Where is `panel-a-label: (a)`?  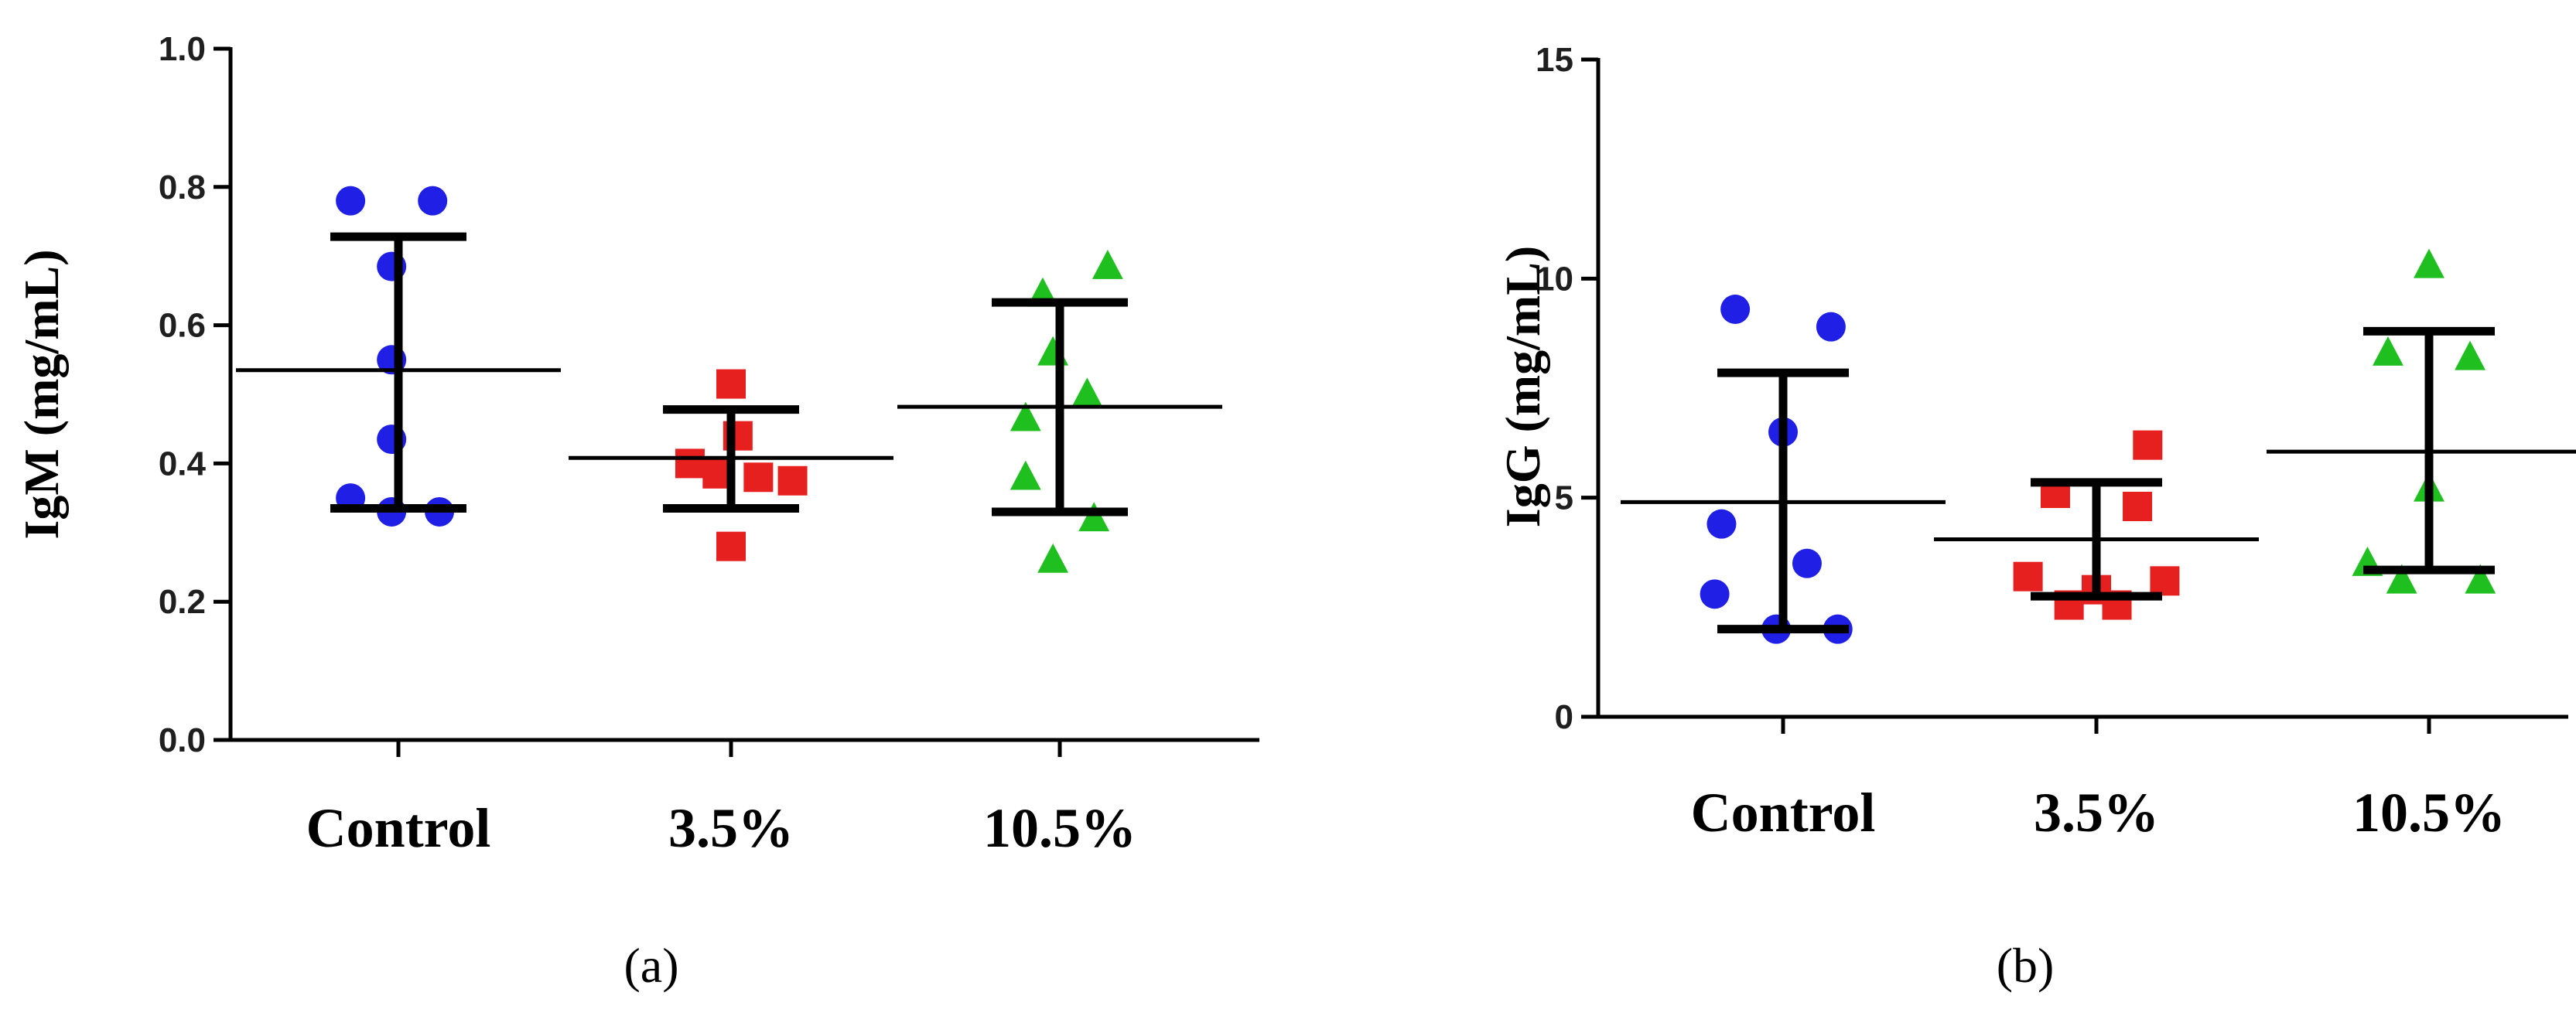 panel-a-label: (a) is located at coordinates (651, 965).